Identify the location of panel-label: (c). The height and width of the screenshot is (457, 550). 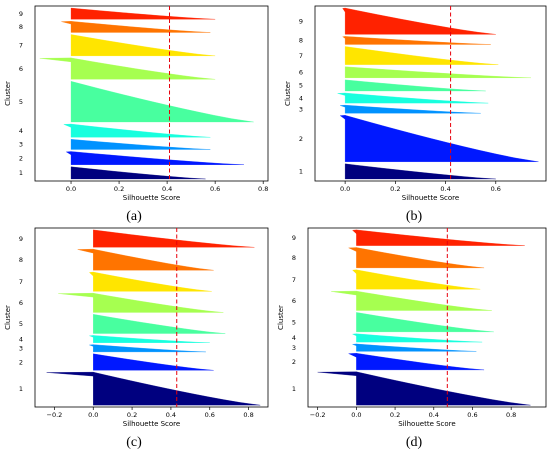
(134, 442).